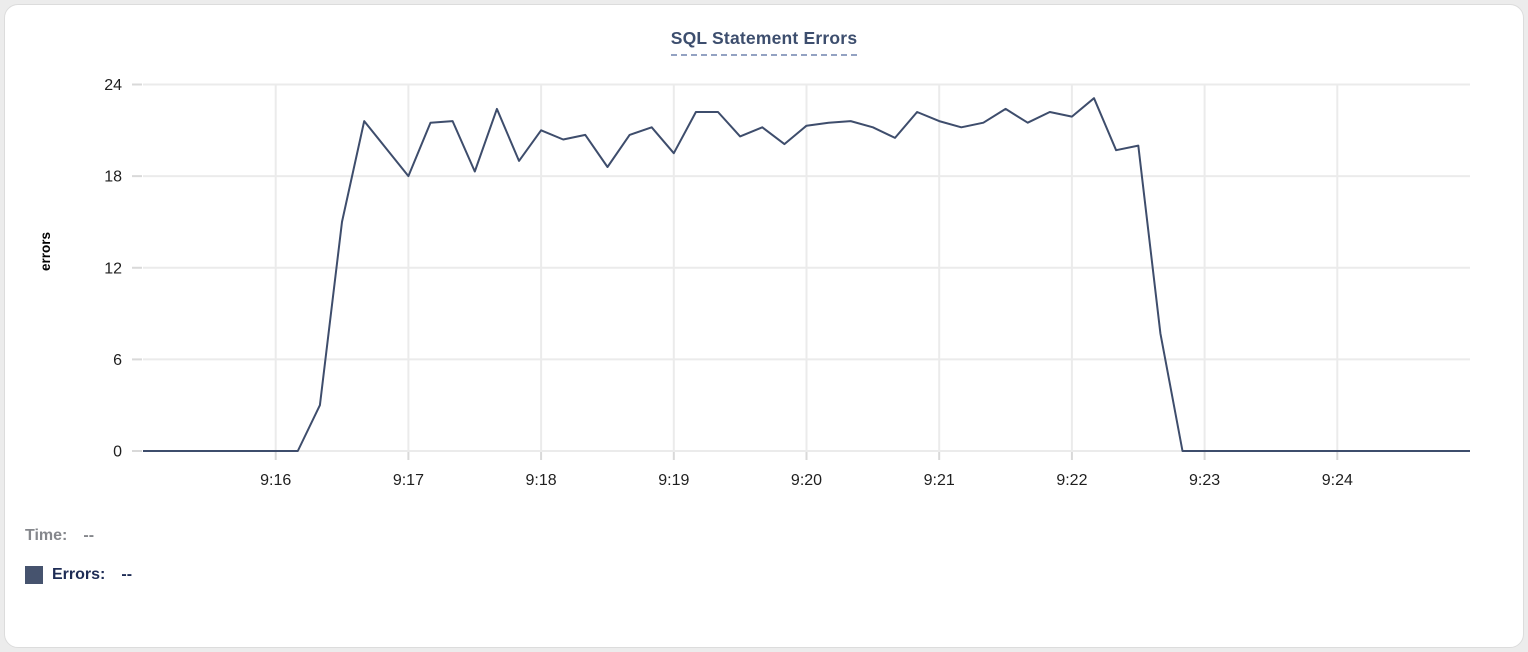 Image resolution: width=1528 pixels, height=652 pixels. I want to click on tooltip-time-row: Time: --, so click(59, 536).